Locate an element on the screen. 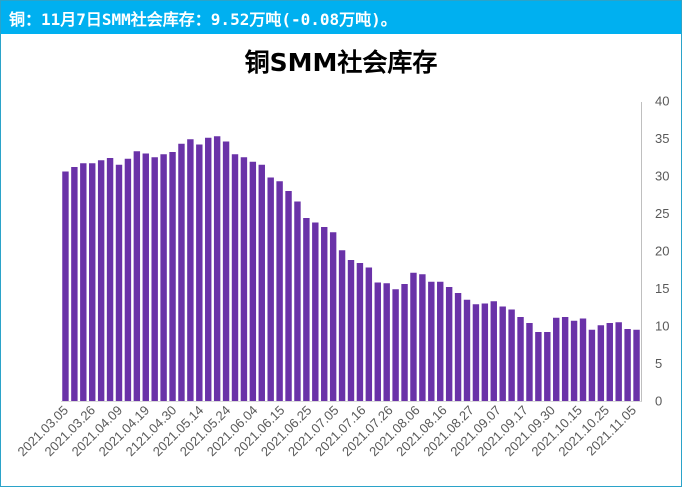 This screenshot has width=682, height=487. y-tick-label: 15 is located at coordinates (662, 288).